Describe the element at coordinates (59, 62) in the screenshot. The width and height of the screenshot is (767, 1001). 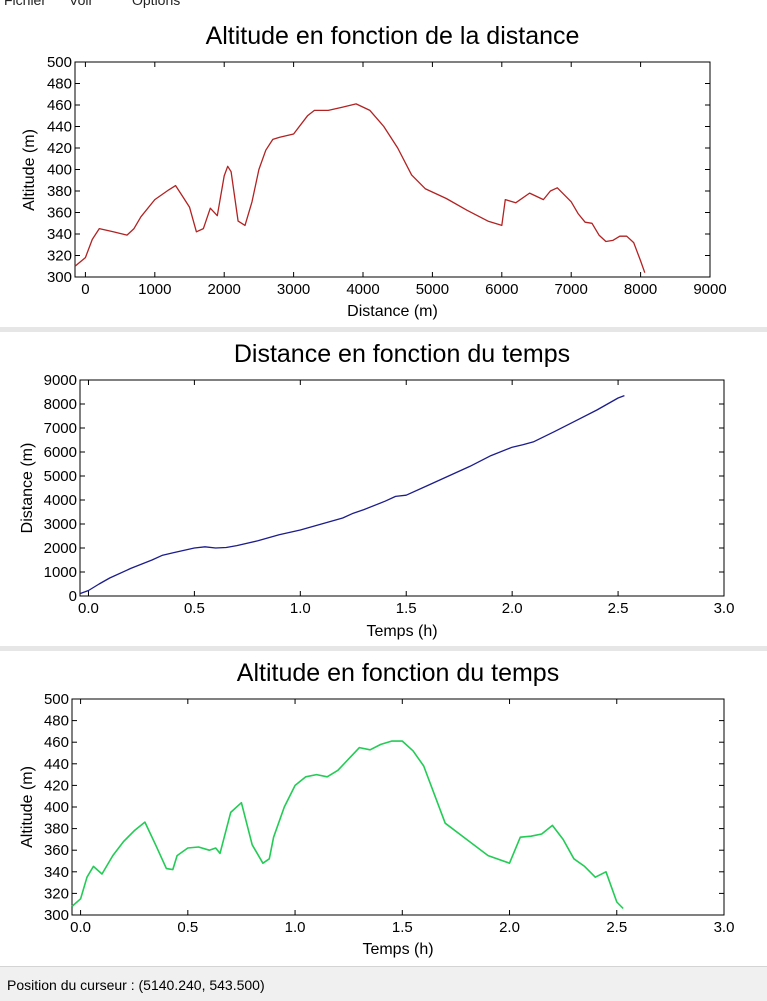
I see `chart-distance-y-tick-label: 500` at that location.